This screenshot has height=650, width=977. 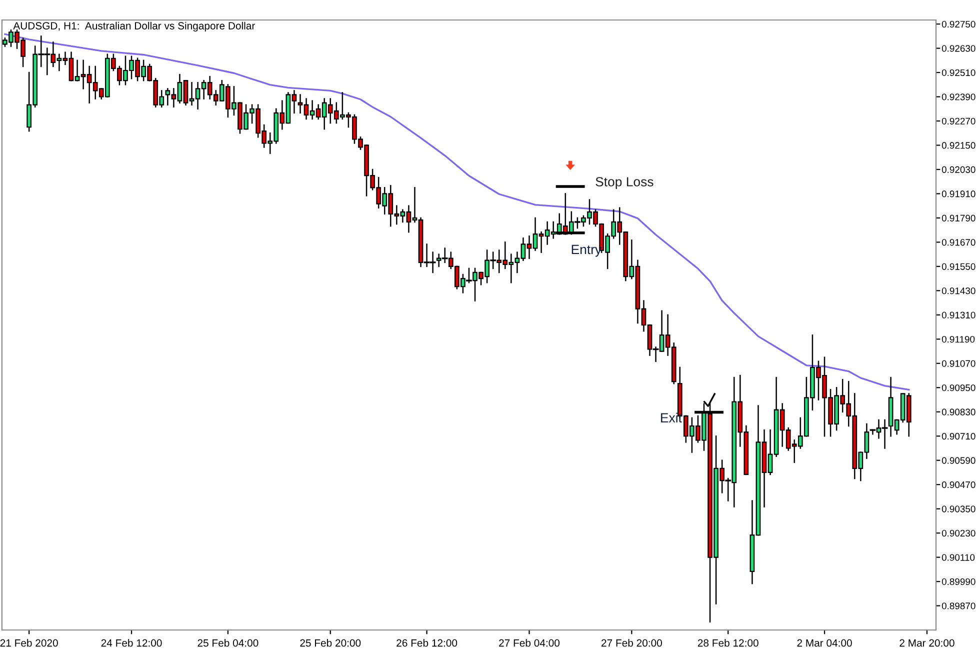 What do you see at coordinates (959, 242) in the screenshot?
I see `y-tick-label: 0.91670` at bounding box center [959, 242].